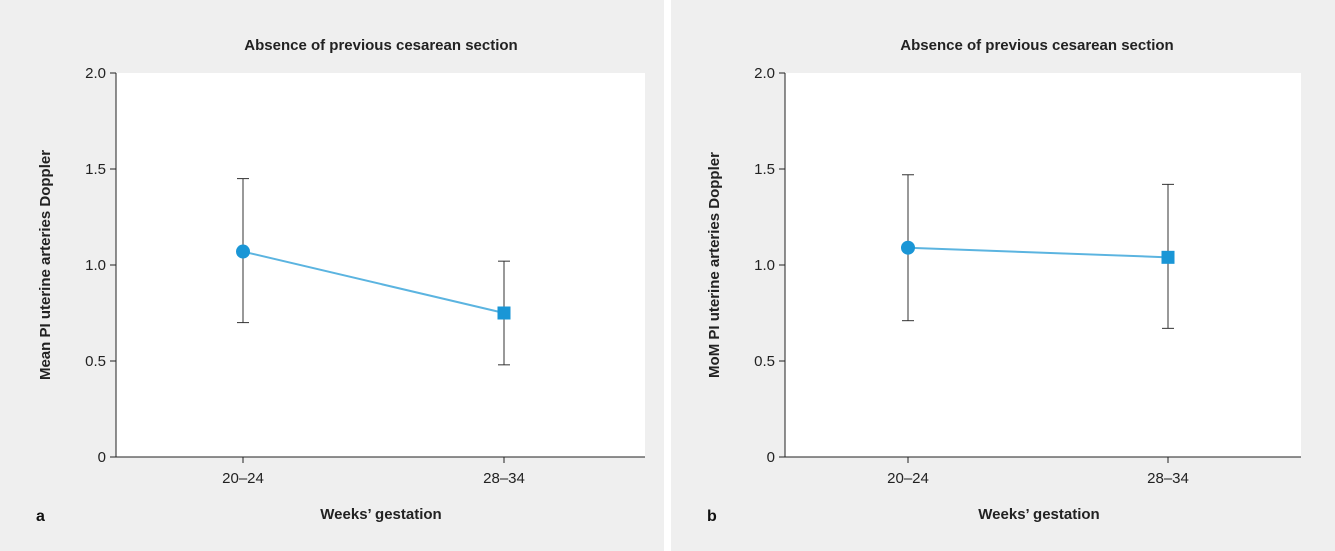  I want to click on panel-label: a, so click(40, 516).